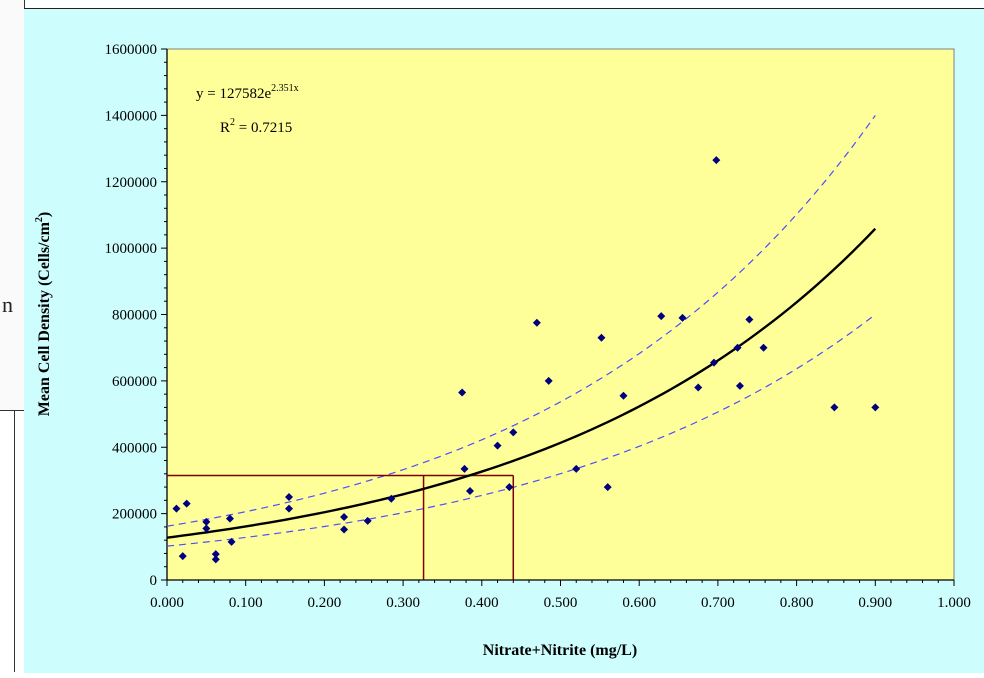  What do you see at coordinates (263, 128) in the screenshot?
I see `r2-value: = 0.7215` at bounding box center [263, 128].